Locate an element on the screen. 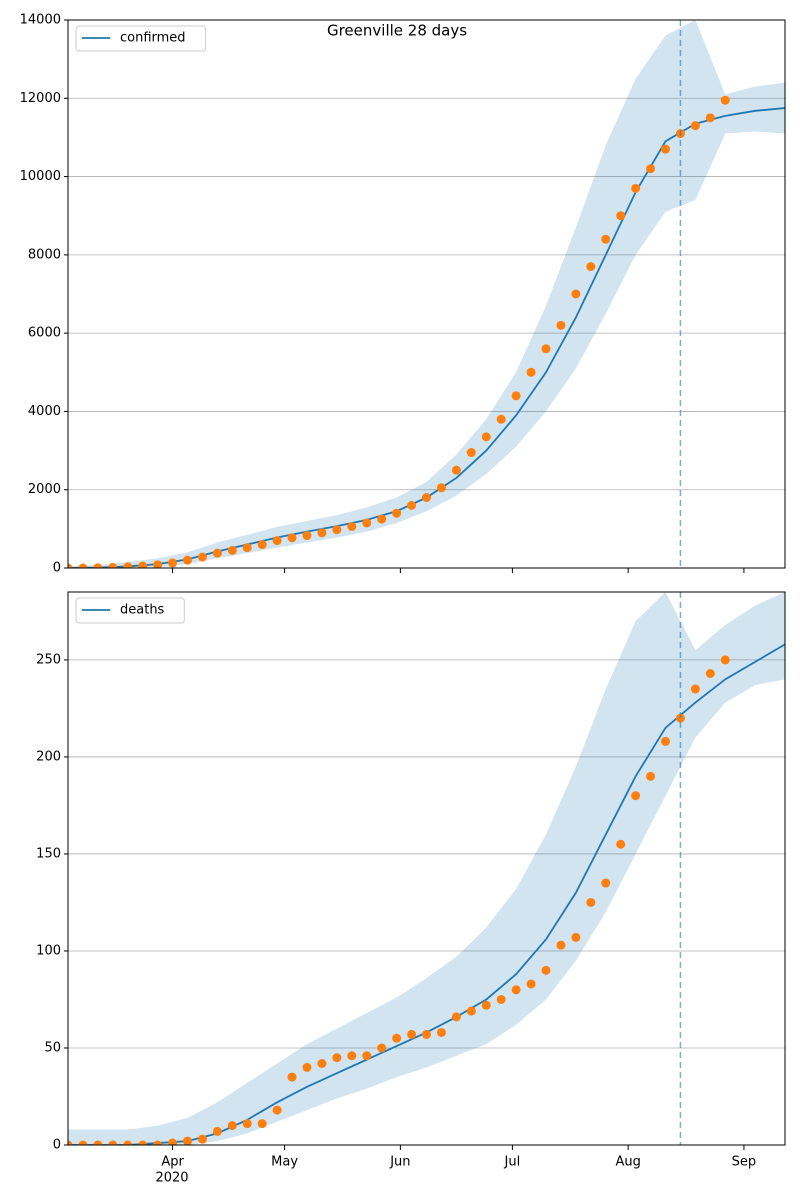 The width and height of the screenshot is (800, 1200). y-tick-label: 200 is located at coordinates (48, 756).